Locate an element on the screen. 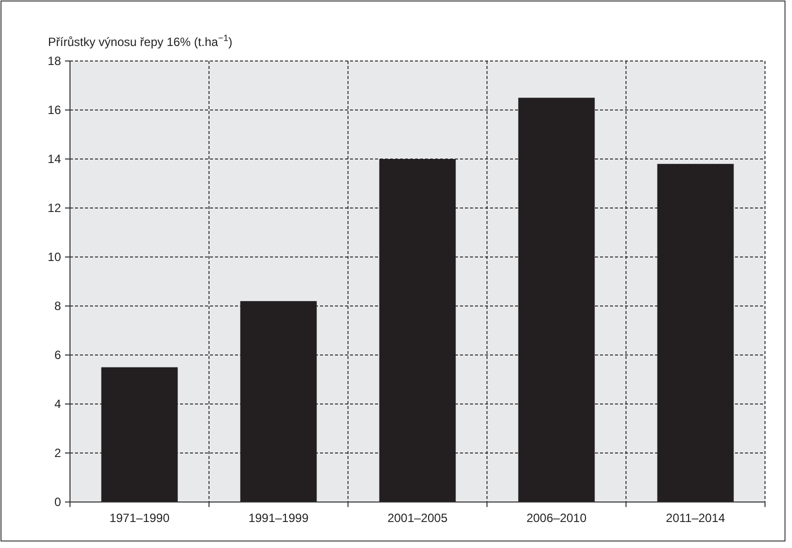 This screenshot has height=548, width=792. x-tick-label: 1991–1999 is located at coordinates (278, 518).